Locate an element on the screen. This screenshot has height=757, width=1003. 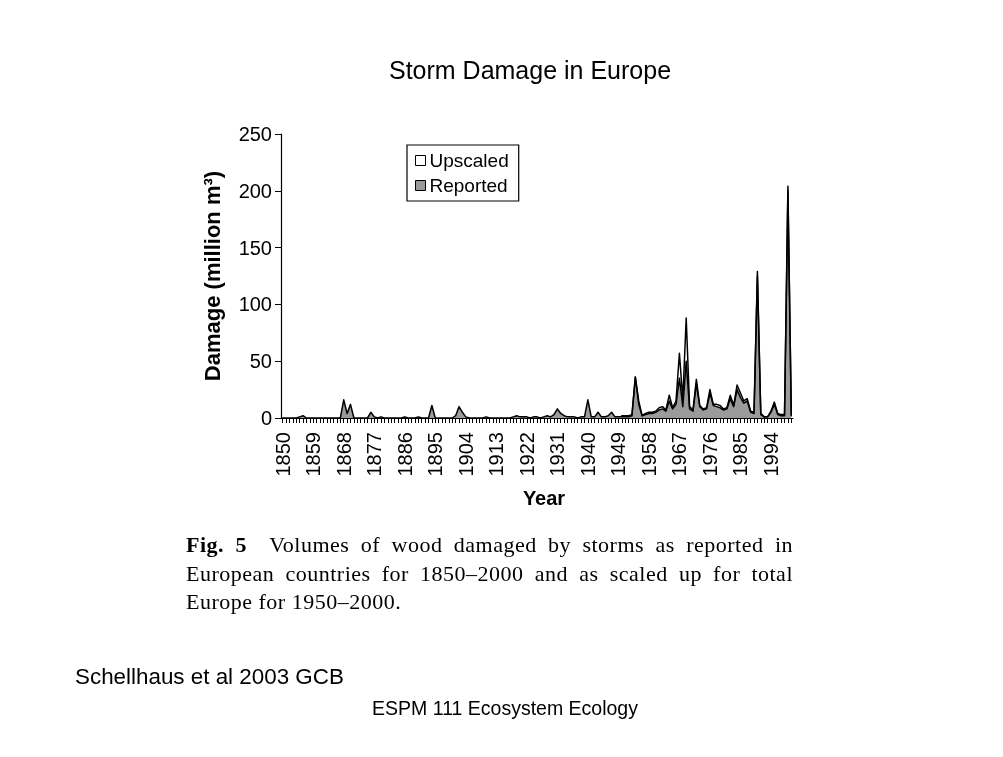
caption: Fig. 5 Volumes of wood damaged by storms as reported in European countries for 1850–2000 and as scaled up for total Europe for 1950–2000. is located at coordinates (490, 573).